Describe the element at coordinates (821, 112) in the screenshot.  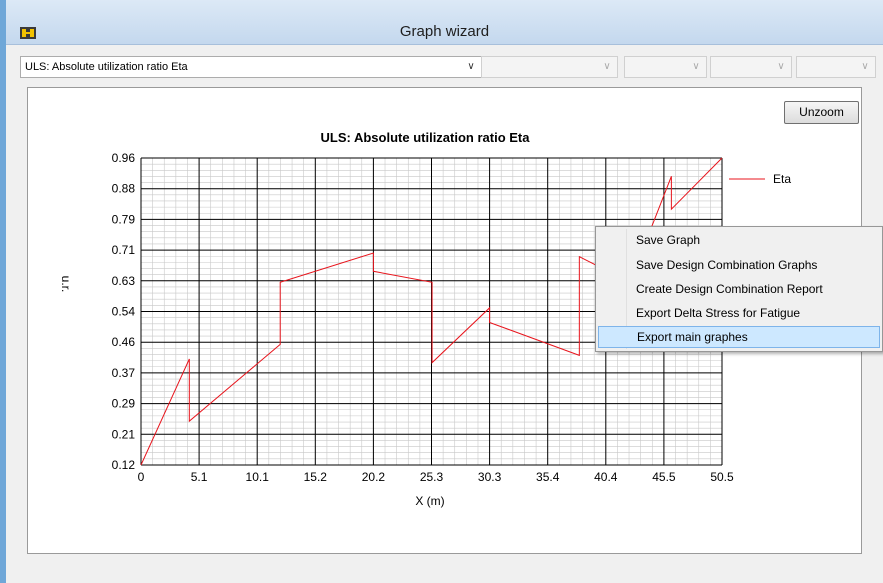
I see `unzoom-button: Unzoom` at that location.